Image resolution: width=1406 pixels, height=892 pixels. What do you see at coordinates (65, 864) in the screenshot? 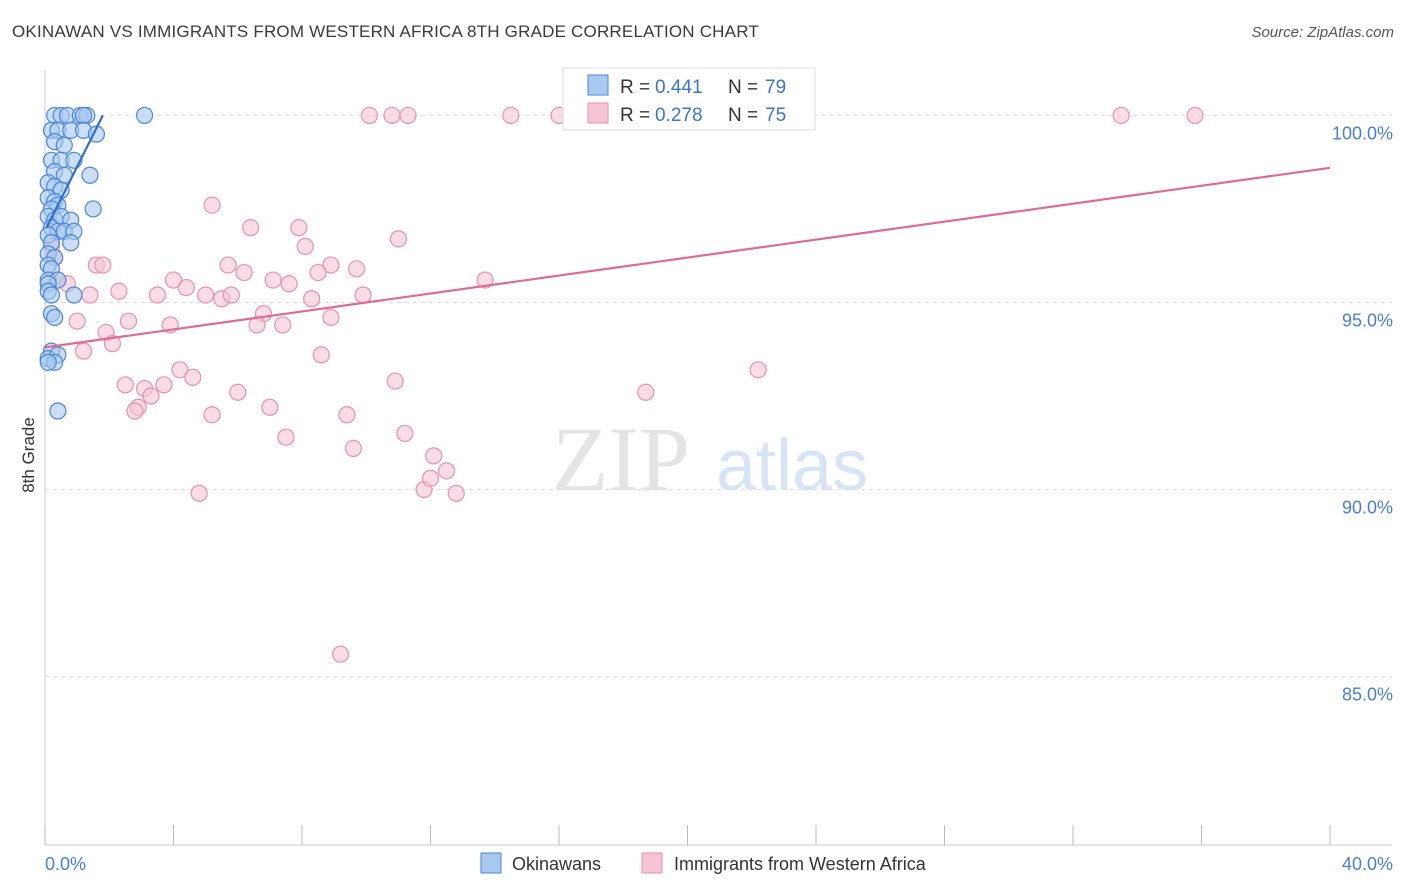
I see `x-tick-label-0: 0.0%` at bounding box center [65, 864].